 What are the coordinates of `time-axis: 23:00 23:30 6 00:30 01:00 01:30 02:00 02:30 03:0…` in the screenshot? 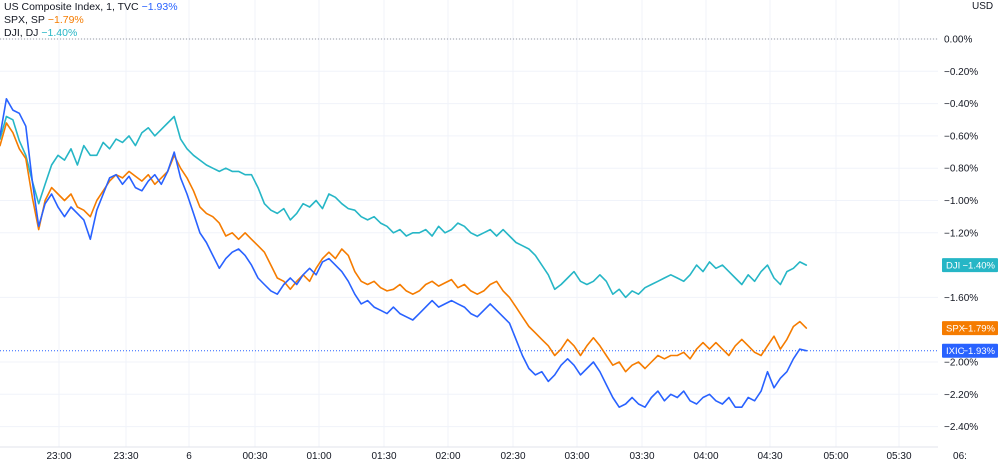 It's located at (483, 453).